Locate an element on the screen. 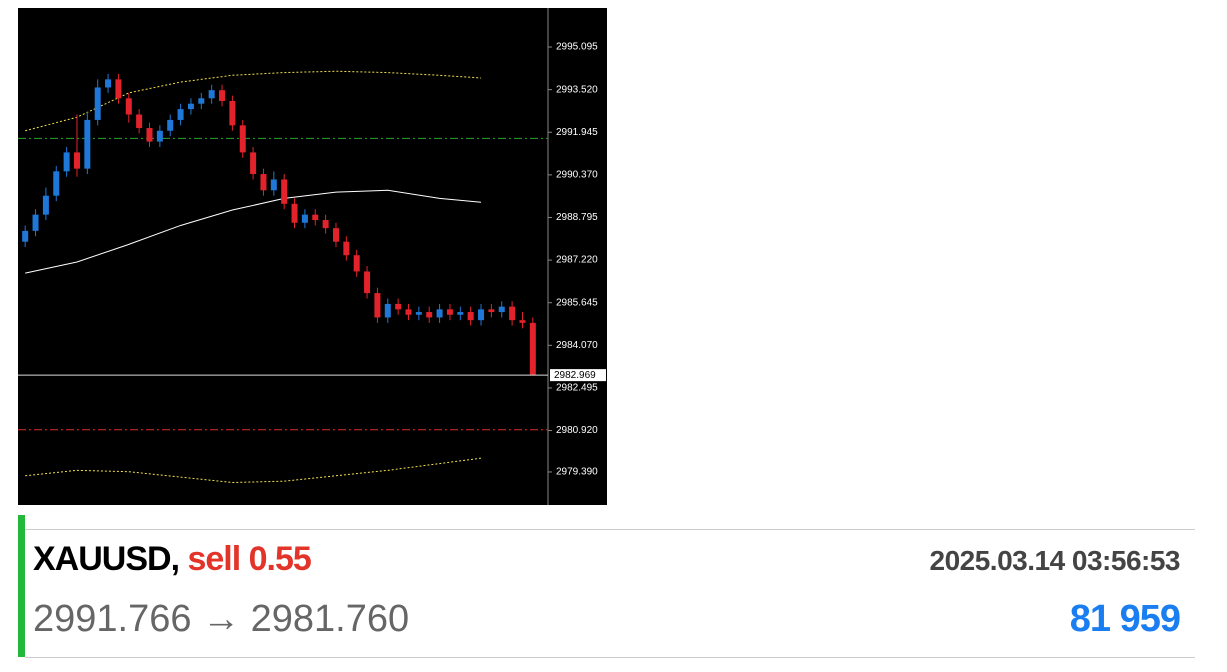 The height and width of the screenshot is (672, 1227). y-tick-label: 2995.095 is located at coordinates (577, 47).